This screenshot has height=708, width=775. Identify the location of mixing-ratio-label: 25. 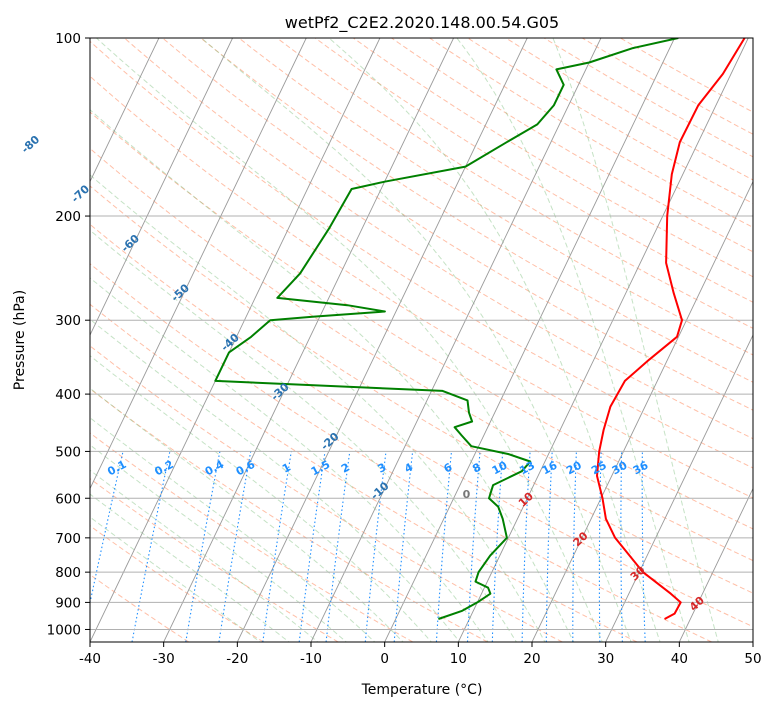
(599, 468).